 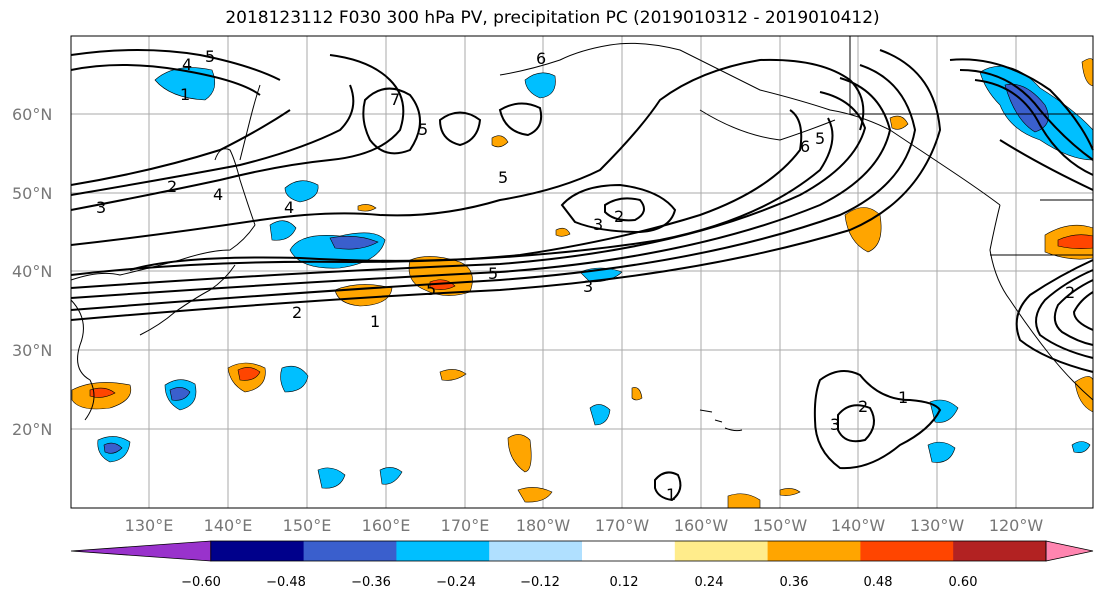 What do you see at coordinates (32, 114) in the screenshot?
I see `lat-label: 60°N` at bounding box center [32, 114].